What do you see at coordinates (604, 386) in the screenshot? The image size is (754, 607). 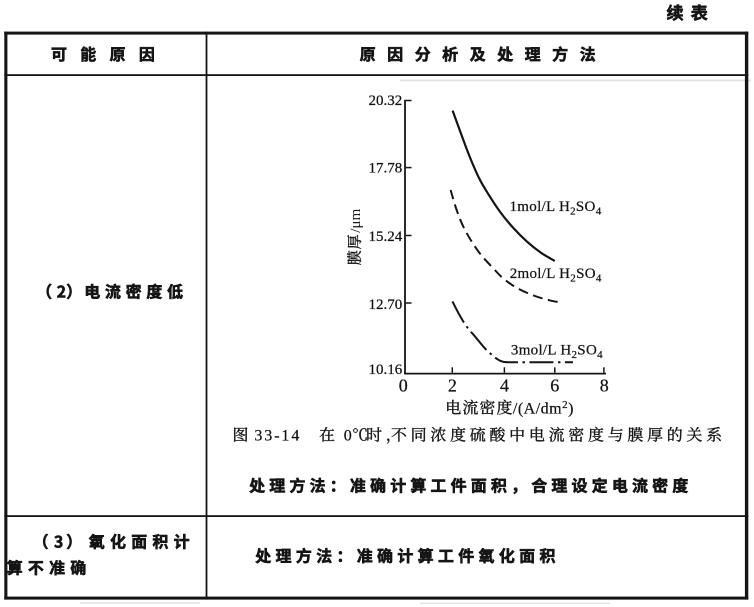 I see `svg-text: 8` at bounding box center [604, 386].